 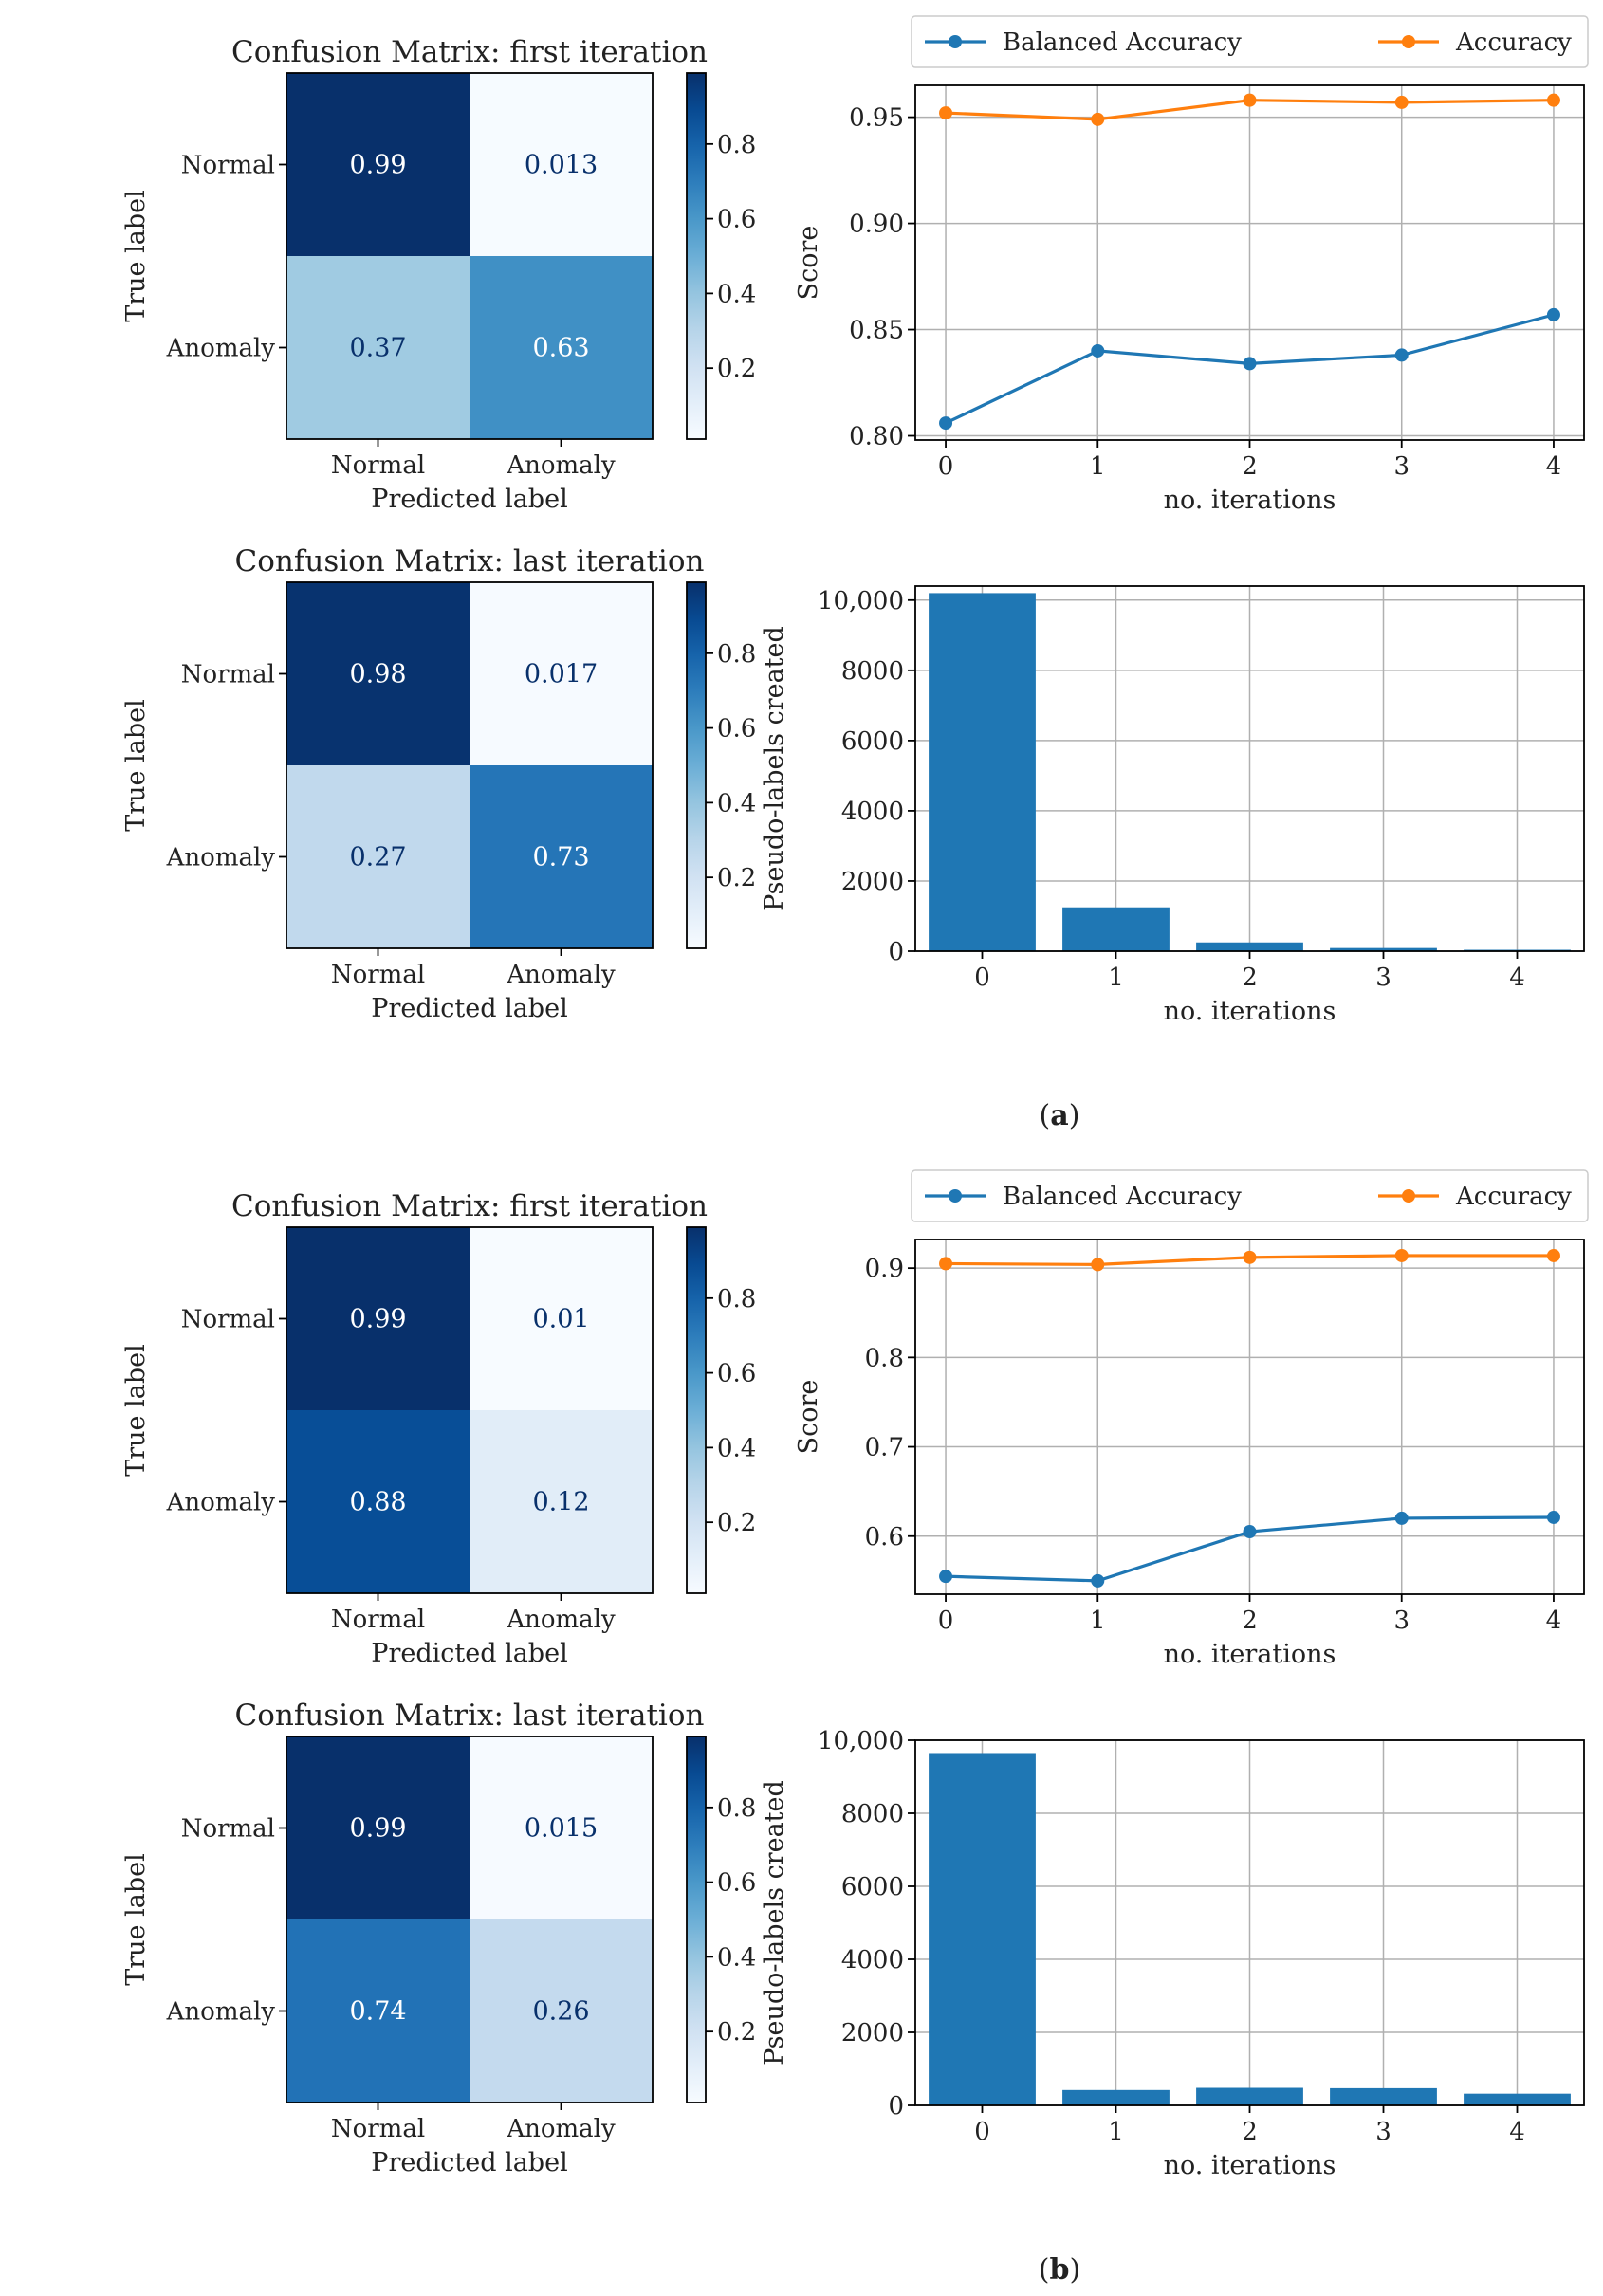 I want to click on legend-marker-balanced, so click(x=955, y=1196).